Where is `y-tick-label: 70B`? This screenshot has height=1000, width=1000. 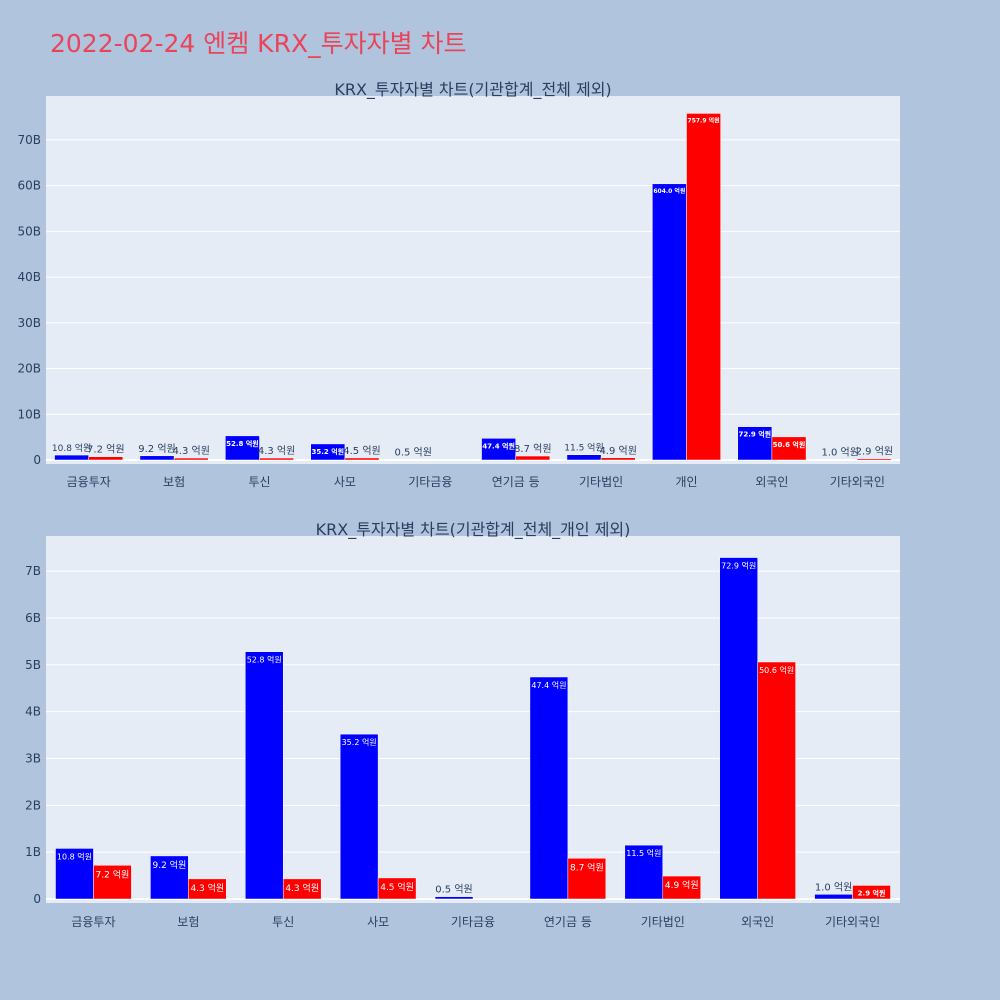
y-tick-label: 70B is located at coordinates (29, 140).